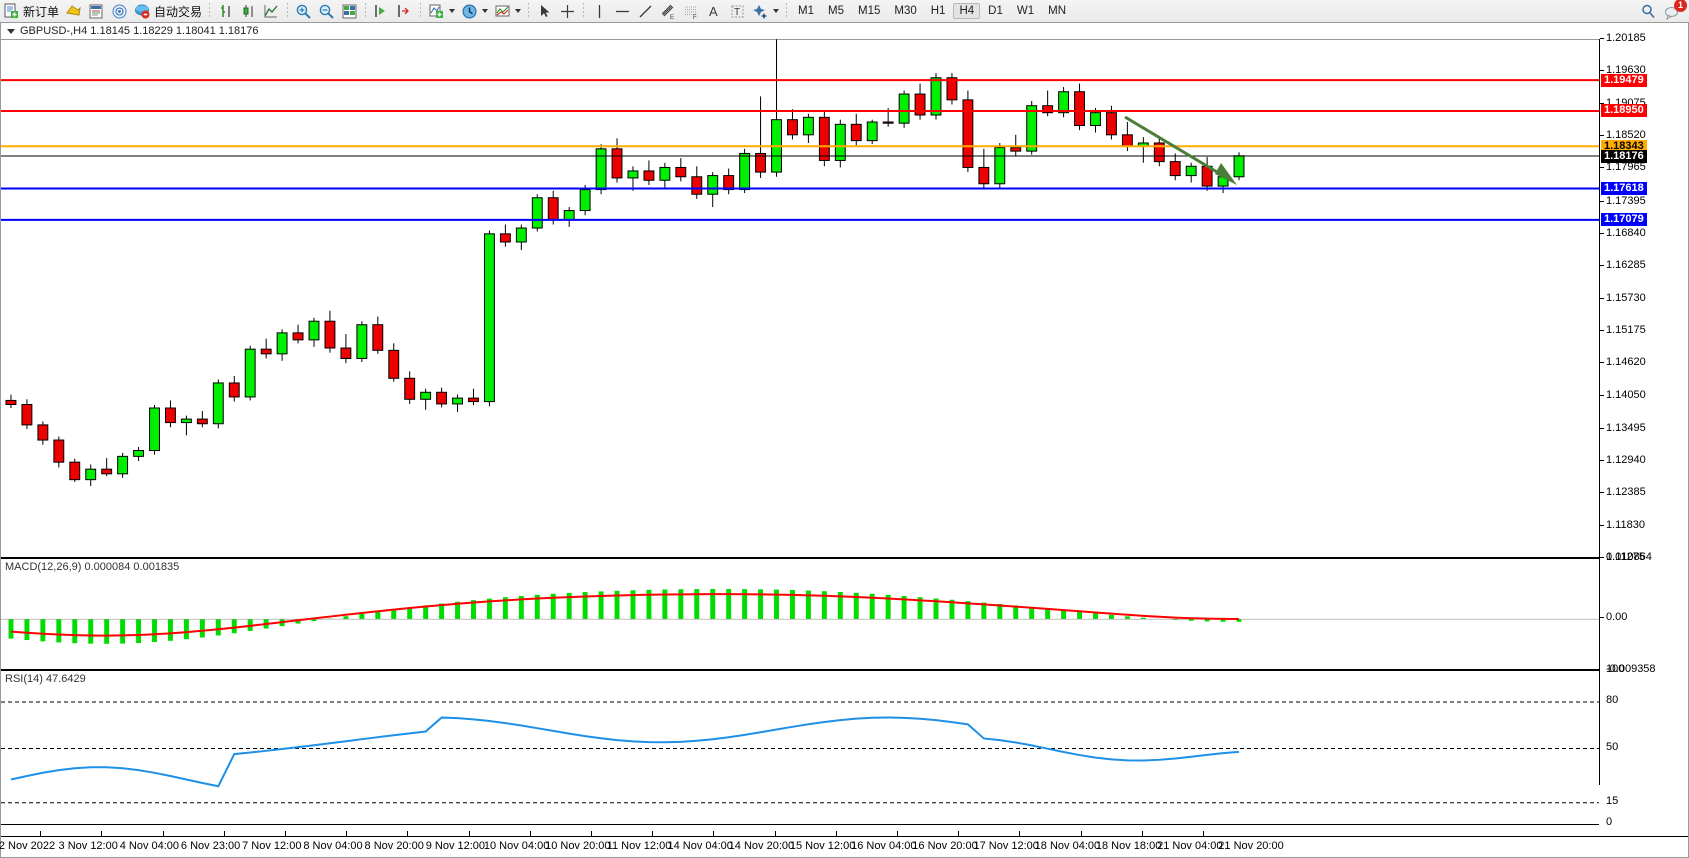 The height and width of the screenshot is (858, 1689). I want to click on line-chart-button, so click(271, 11).